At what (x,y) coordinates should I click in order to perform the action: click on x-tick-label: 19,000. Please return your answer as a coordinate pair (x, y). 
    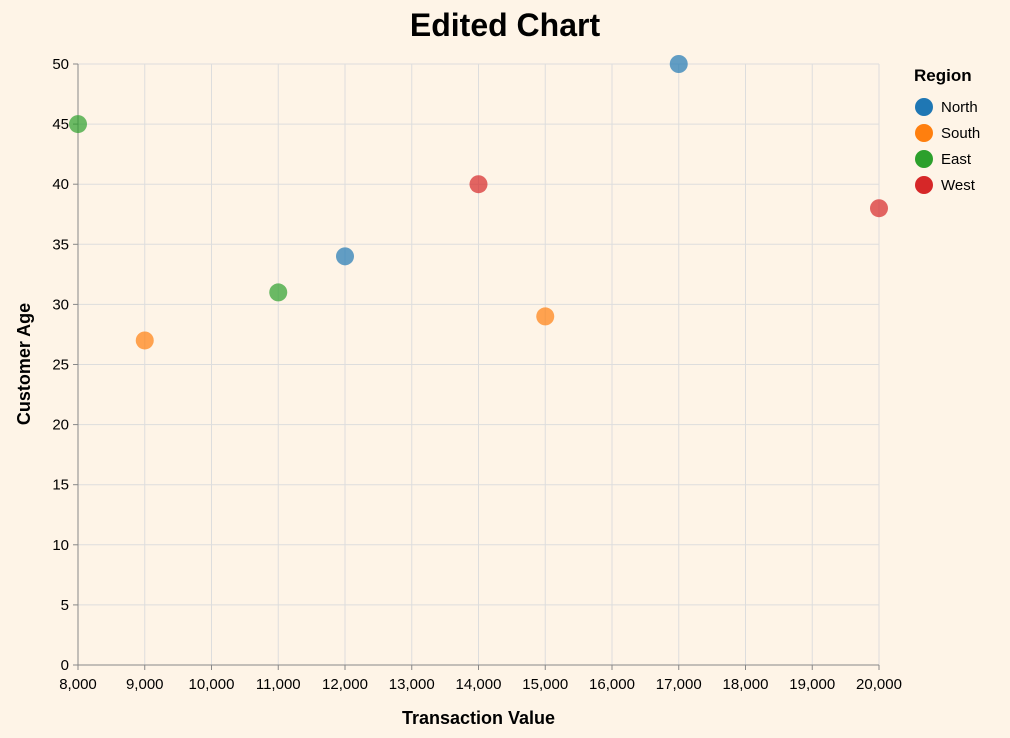
    Looking at the image, I should click on (812, 684).